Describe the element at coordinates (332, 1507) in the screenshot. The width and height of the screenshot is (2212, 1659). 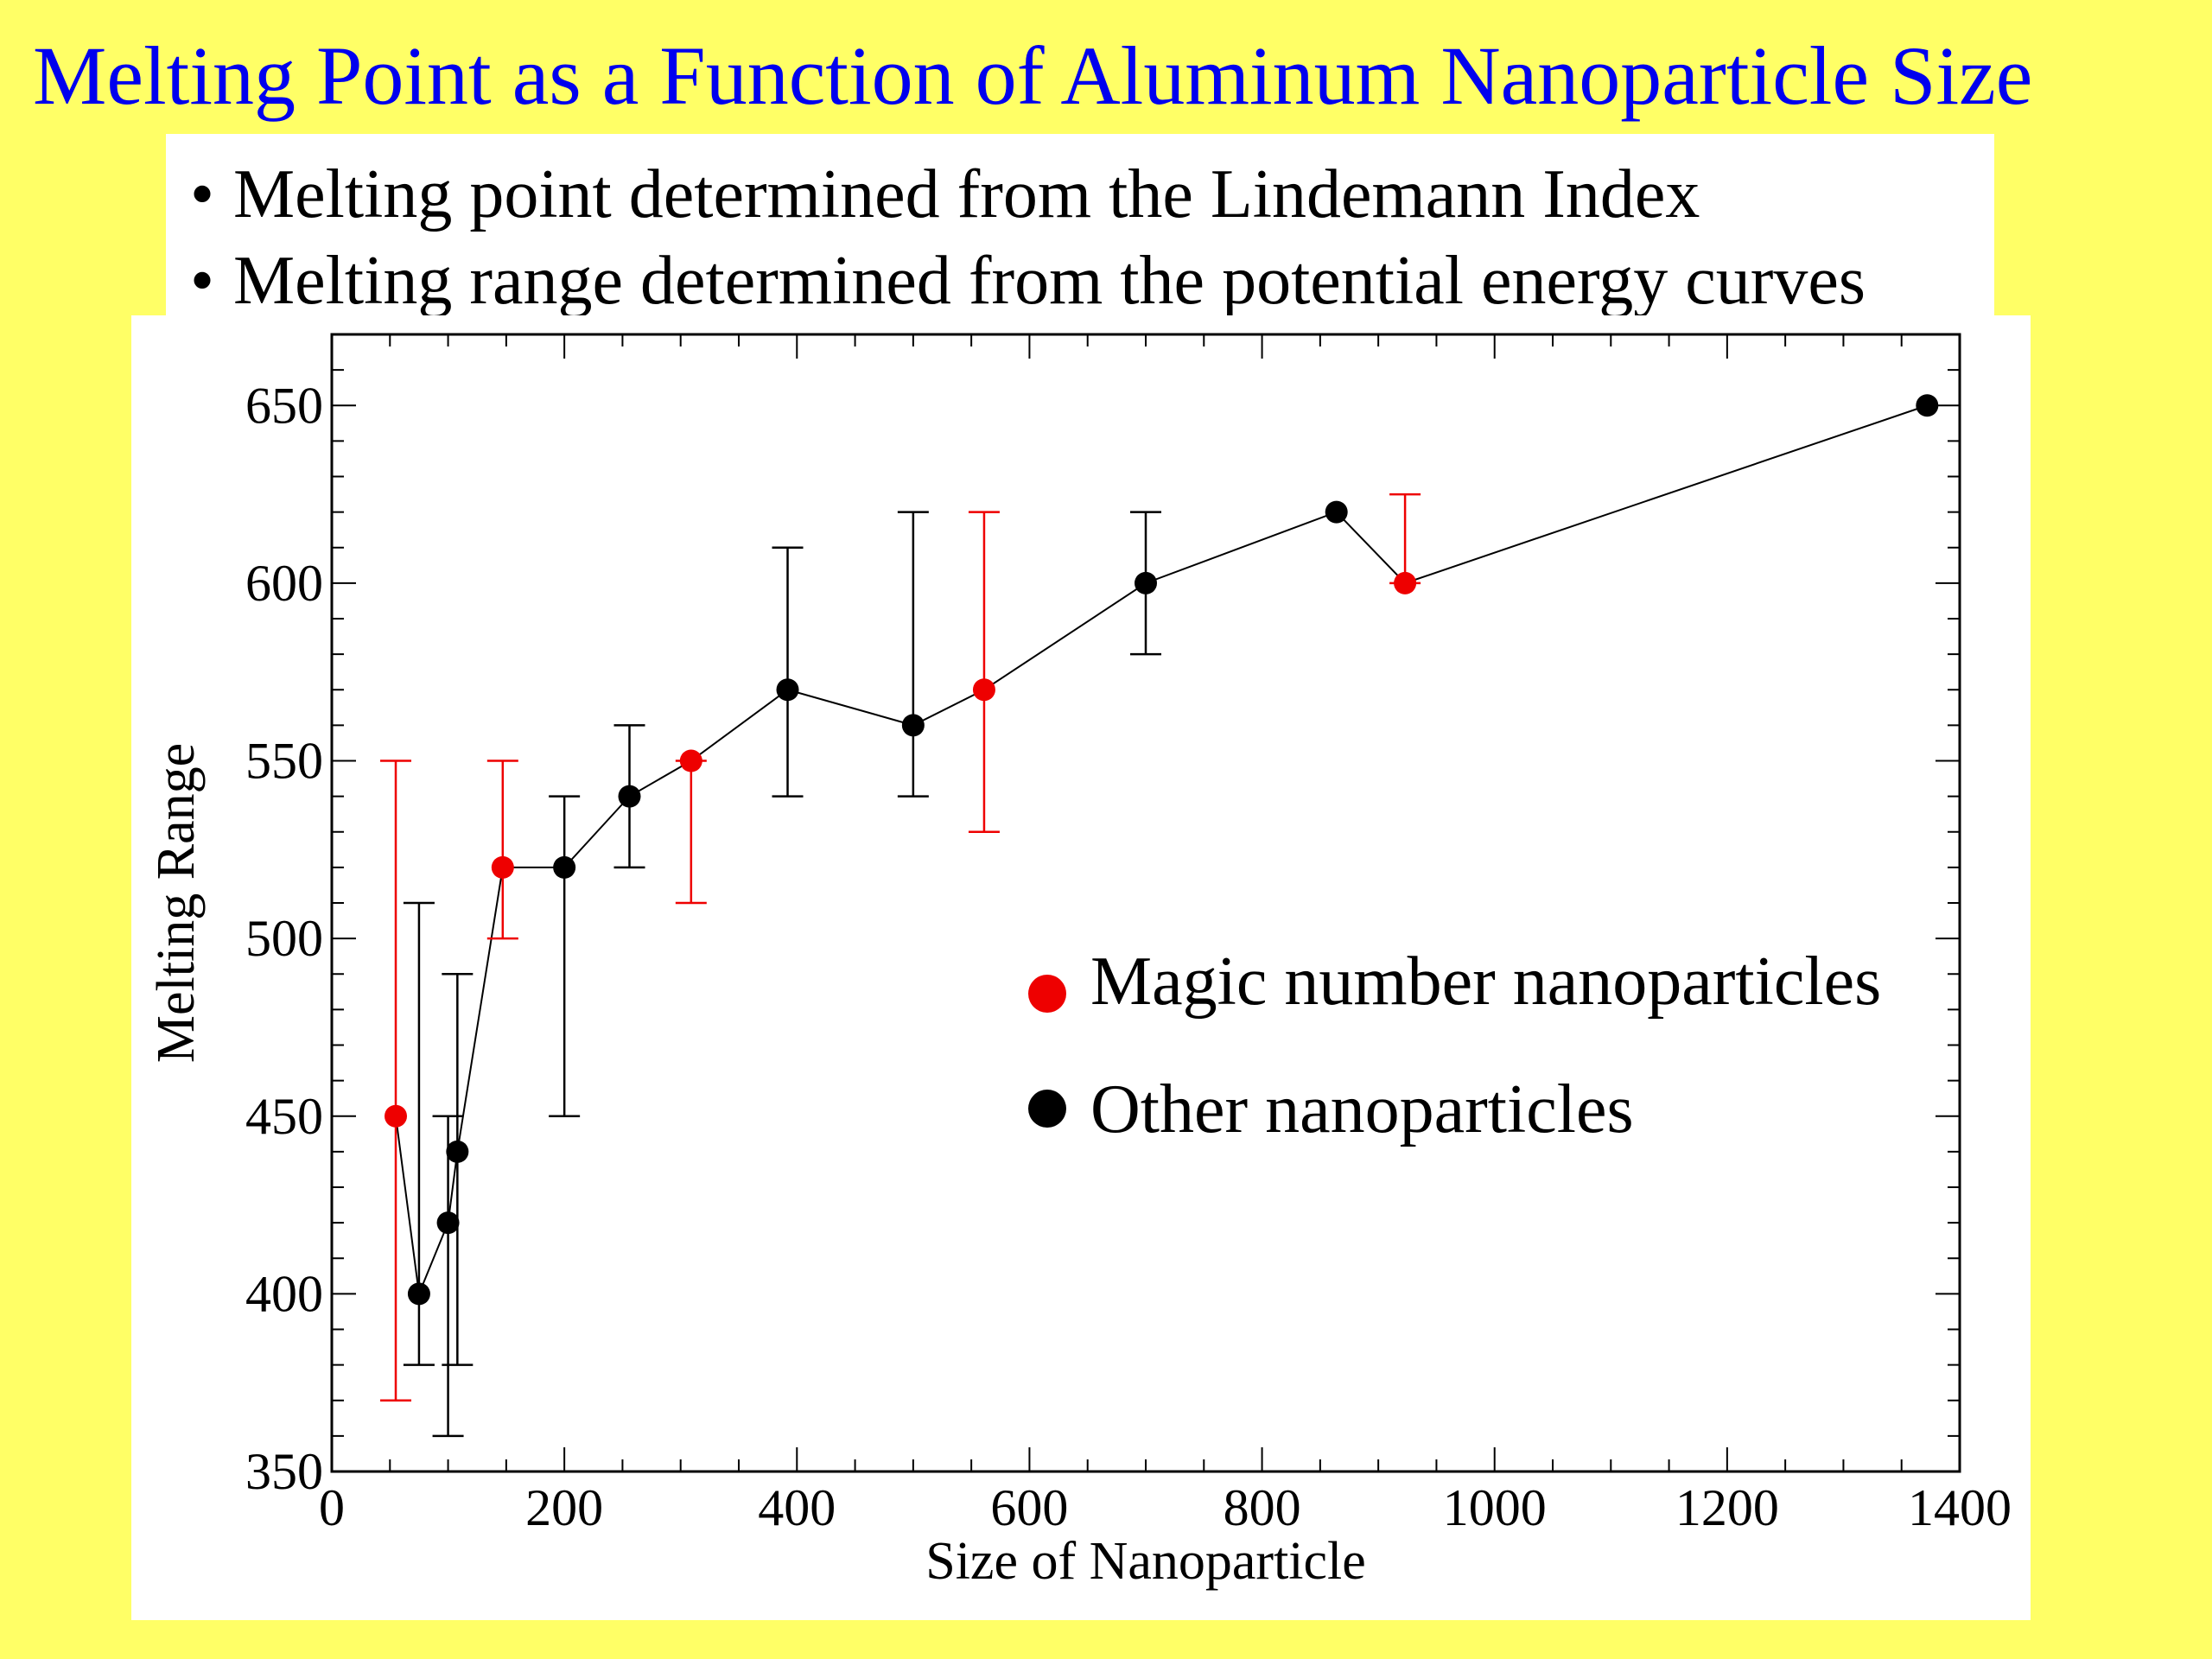
I see `x-tick-label: 0` at that location.